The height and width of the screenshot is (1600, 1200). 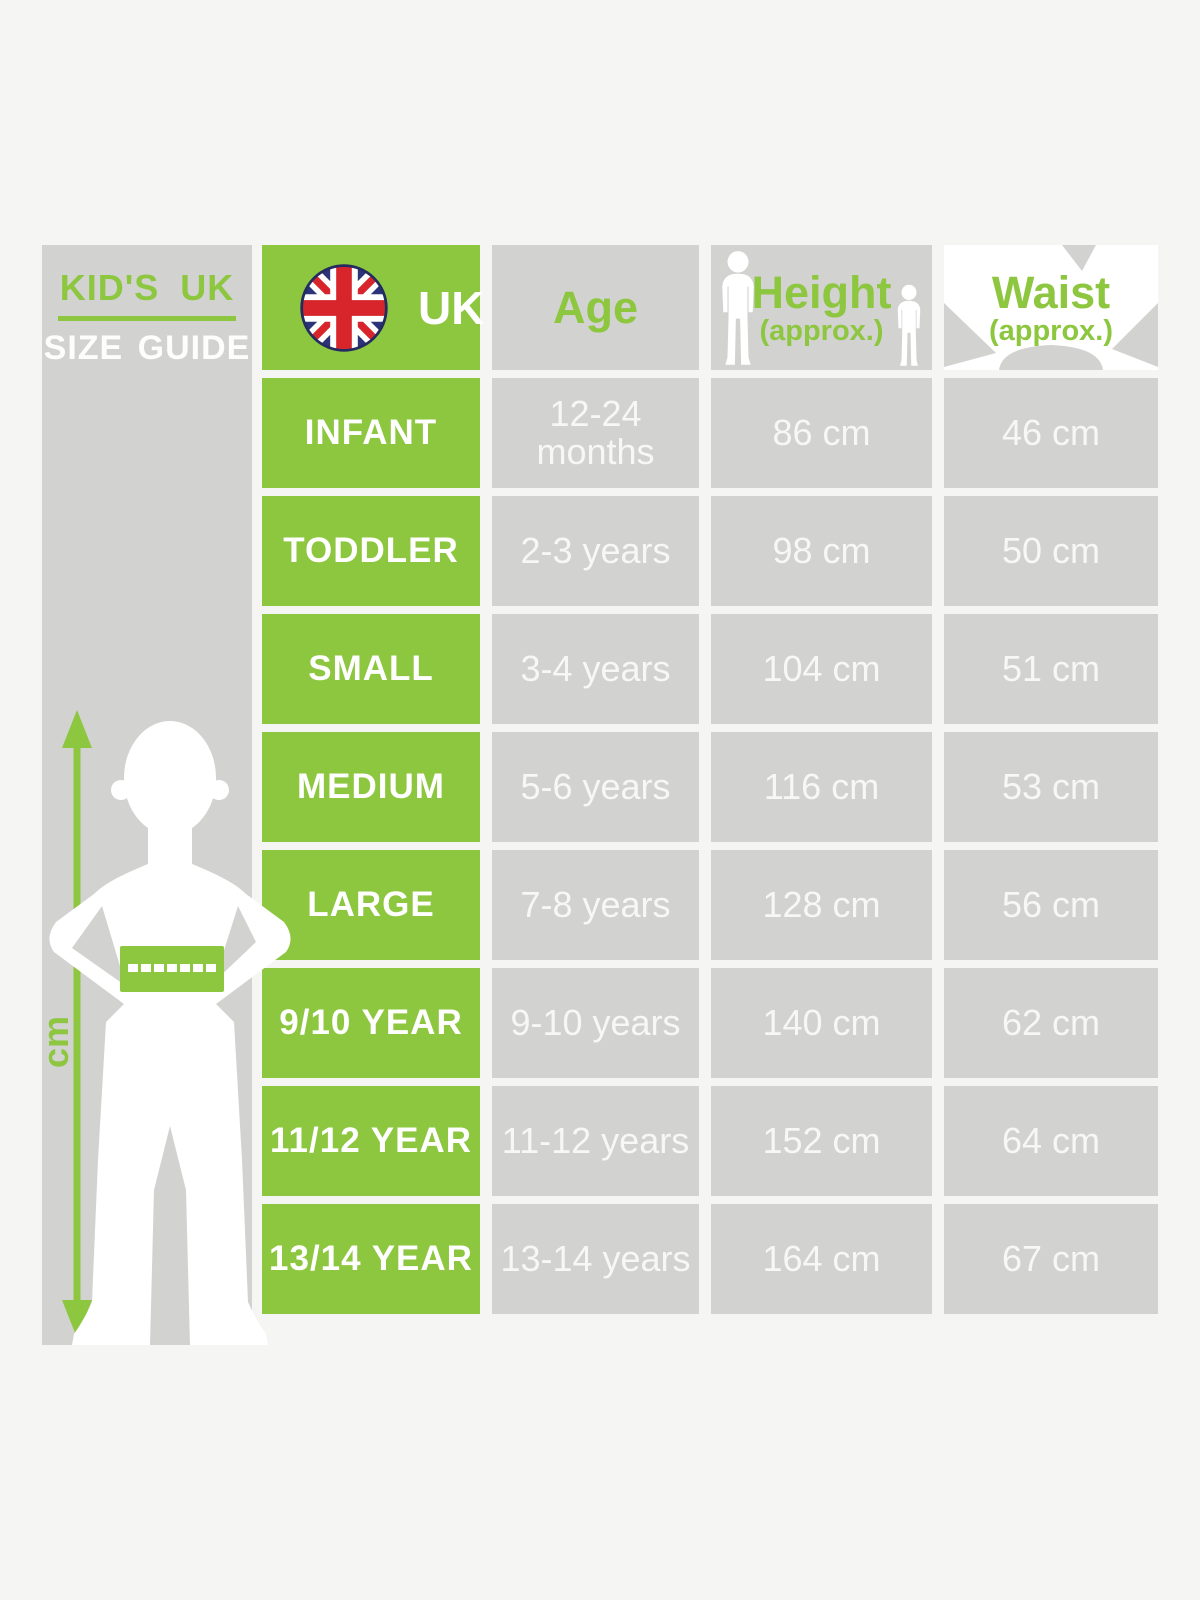 I want to click on height-value-cell: 164 cm, so click(x=821, y=1259).